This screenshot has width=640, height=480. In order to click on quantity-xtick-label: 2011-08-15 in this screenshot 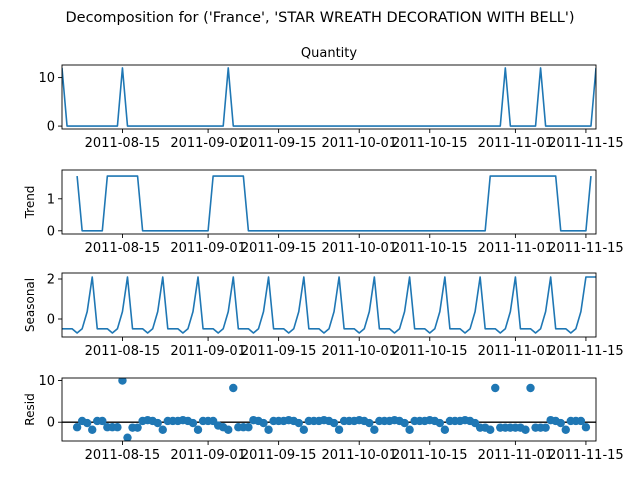, I will do `click(123, 143)`.